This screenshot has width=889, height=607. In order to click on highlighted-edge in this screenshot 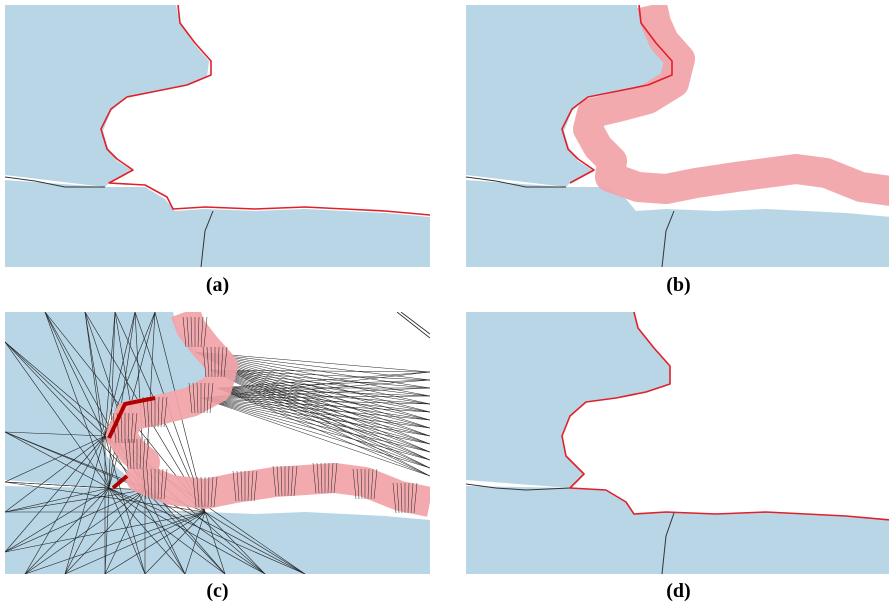, I will do `click(131, 417)`.